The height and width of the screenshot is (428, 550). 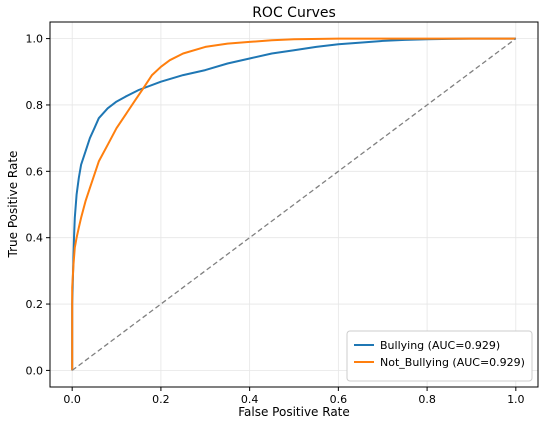 I want to click on y-tick-label: 1.0, so click(x=35, y=39).